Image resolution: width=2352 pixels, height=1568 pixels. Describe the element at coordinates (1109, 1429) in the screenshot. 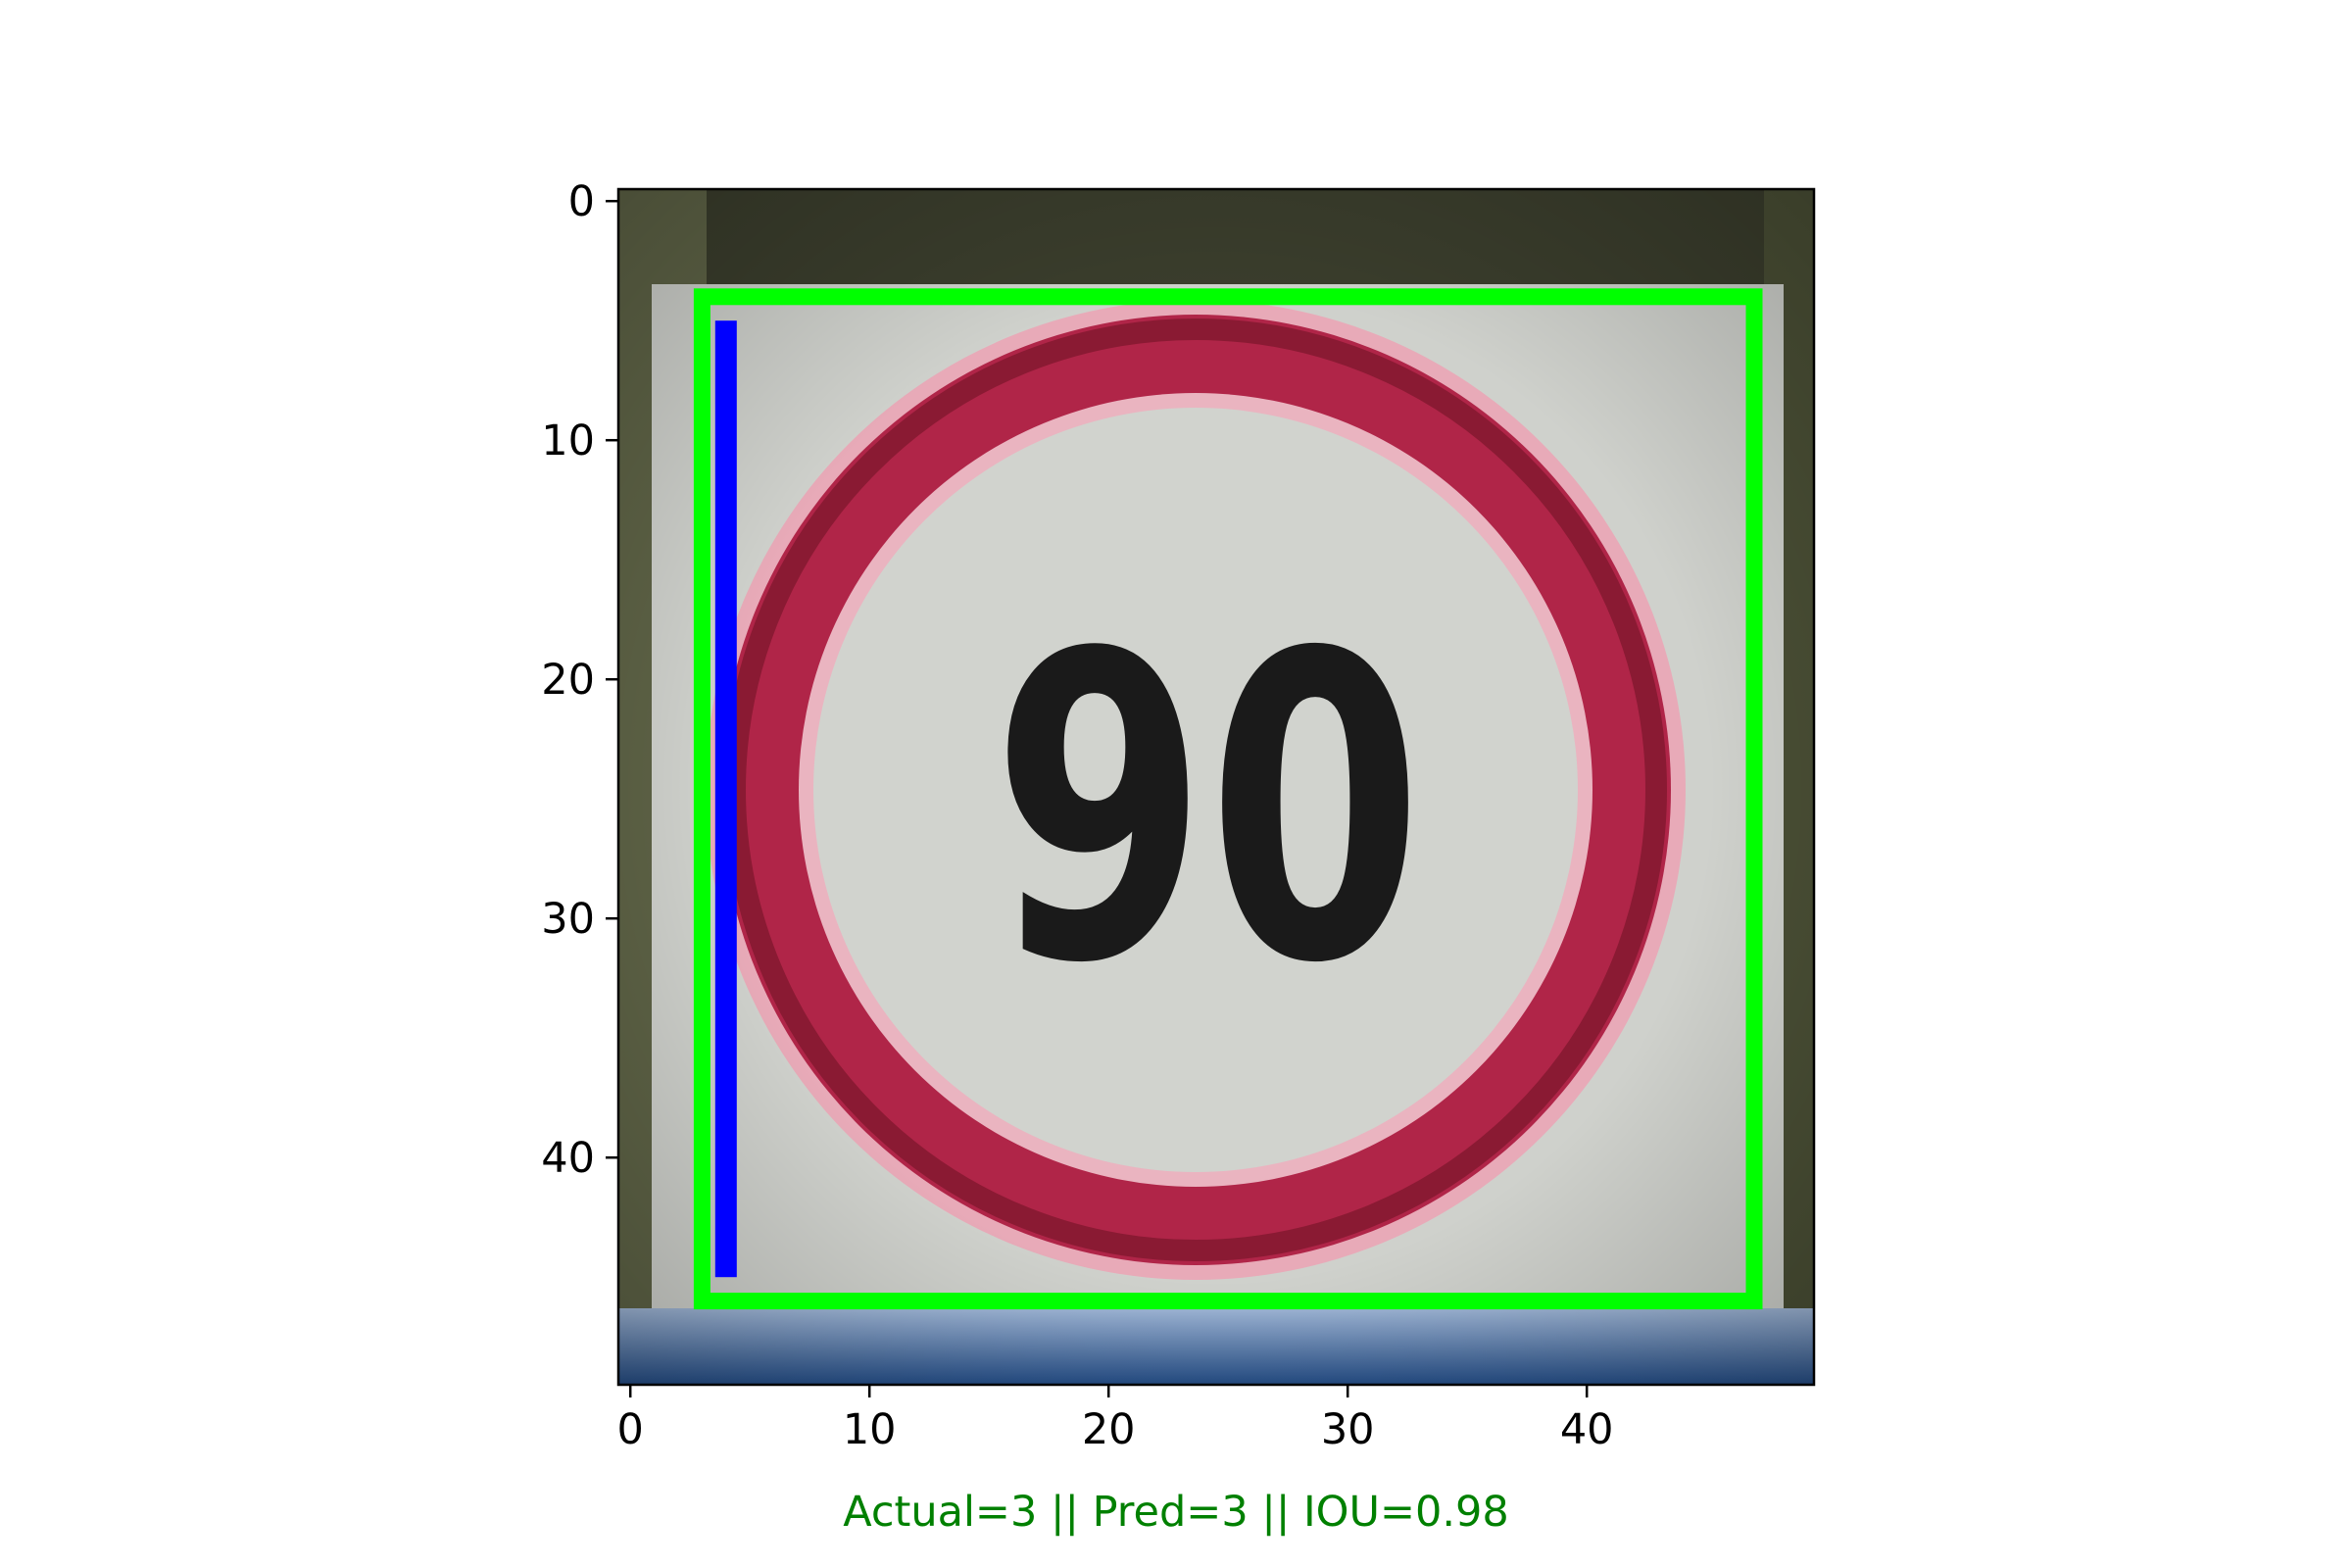

I see `x-tick-label: 20` at that location.